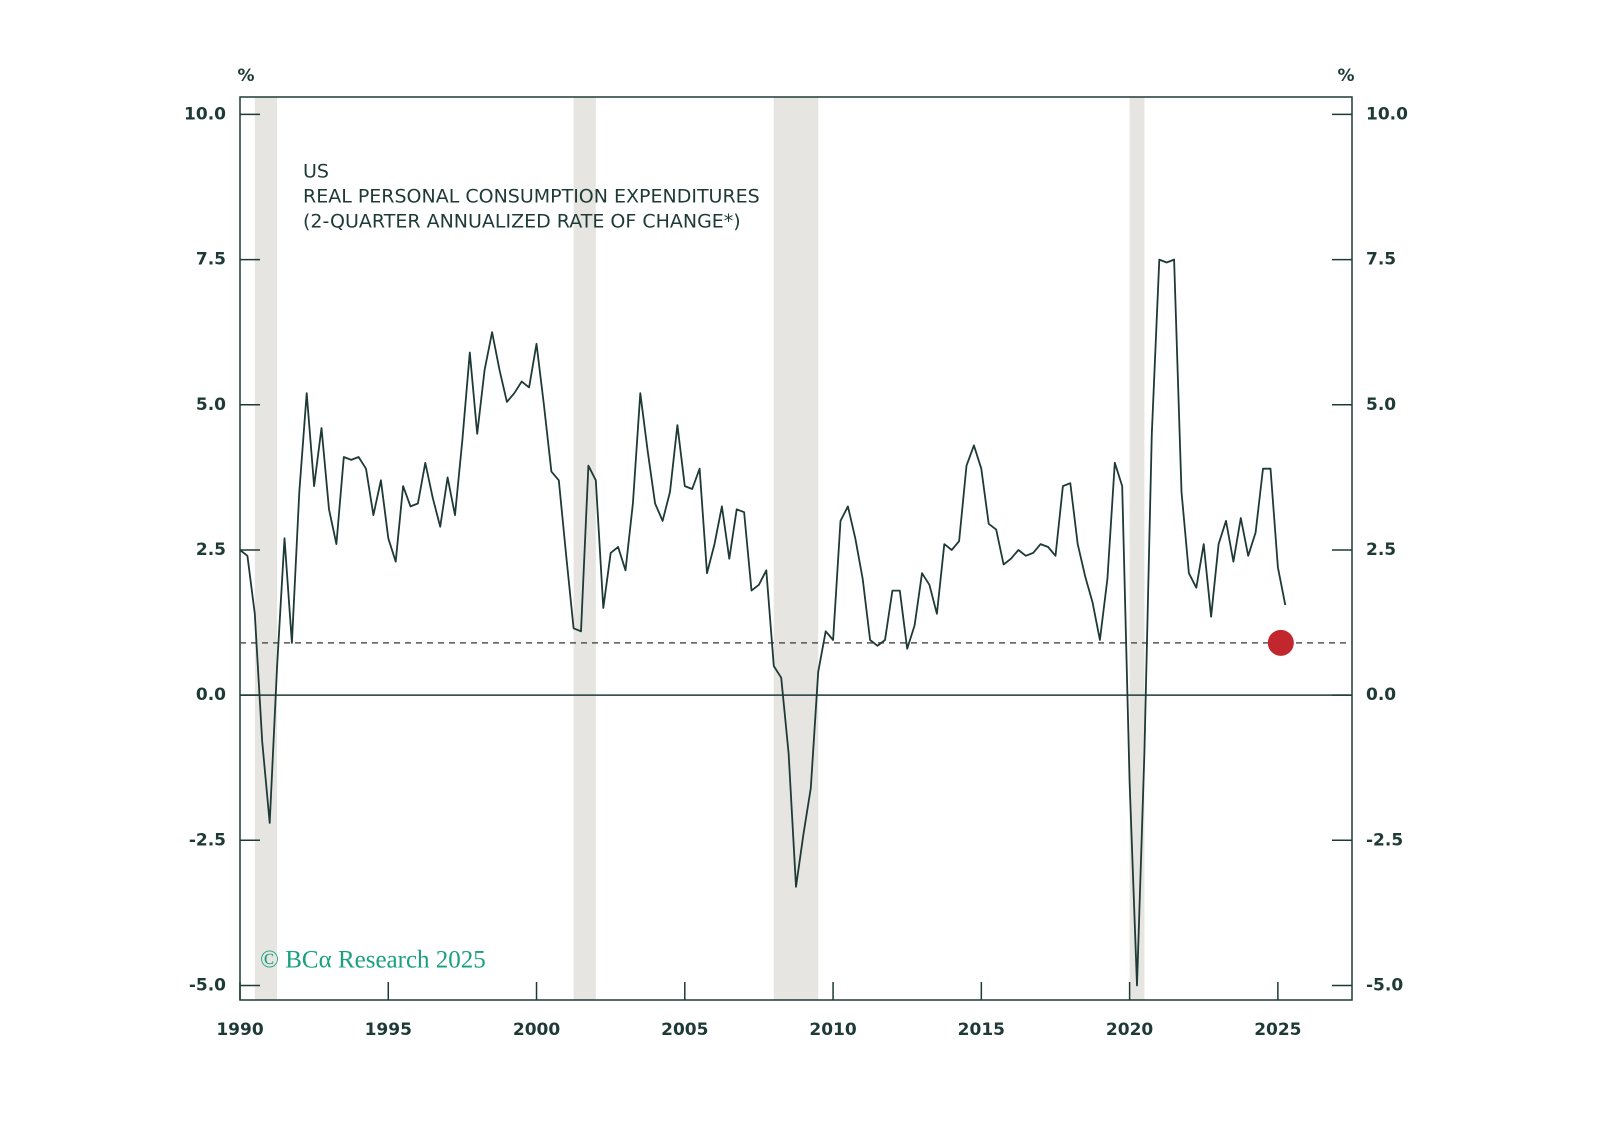 The height and width of the screenshot is (1148, 1598). I want to click on chart-title: REAL PERSONAL CONSUMPTION EXPENDITURES, so click(531, 197).